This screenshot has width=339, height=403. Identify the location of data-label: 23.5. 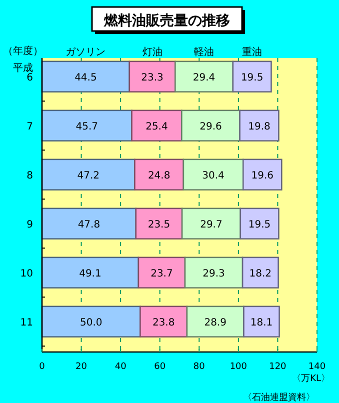
(159, 225).